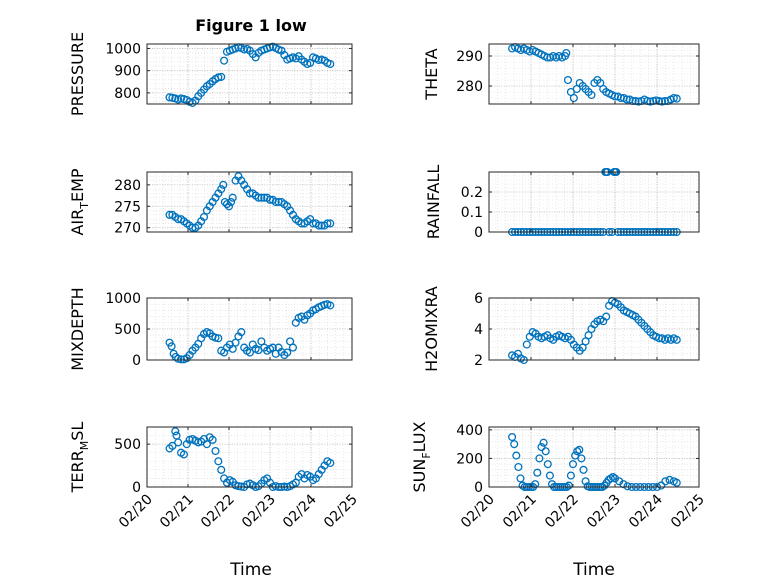 Image resolution: width=778 pixels, height=583 pixels. Describe the element at coordinates (561, 329) in the screenshot. I see `panel-h2omixra: 2 4 6 H2OMIXRA` at that location.